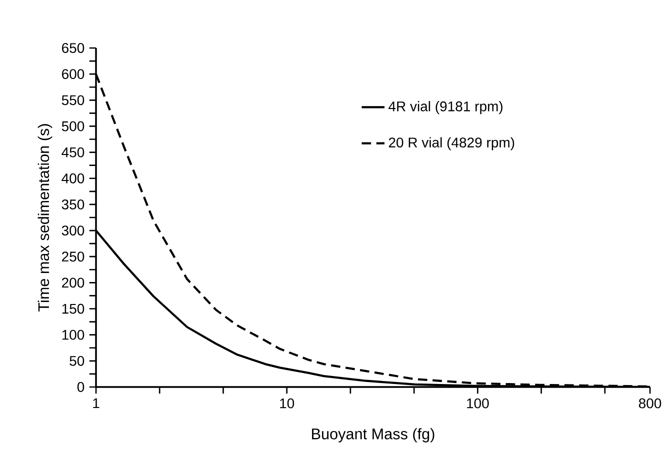 The height and width of the screenshot is (459, 671). What do you see at coordinates (73, 178) in the screenshot?
I see `y-tick-label: 400` at bounding box center [73, 178].